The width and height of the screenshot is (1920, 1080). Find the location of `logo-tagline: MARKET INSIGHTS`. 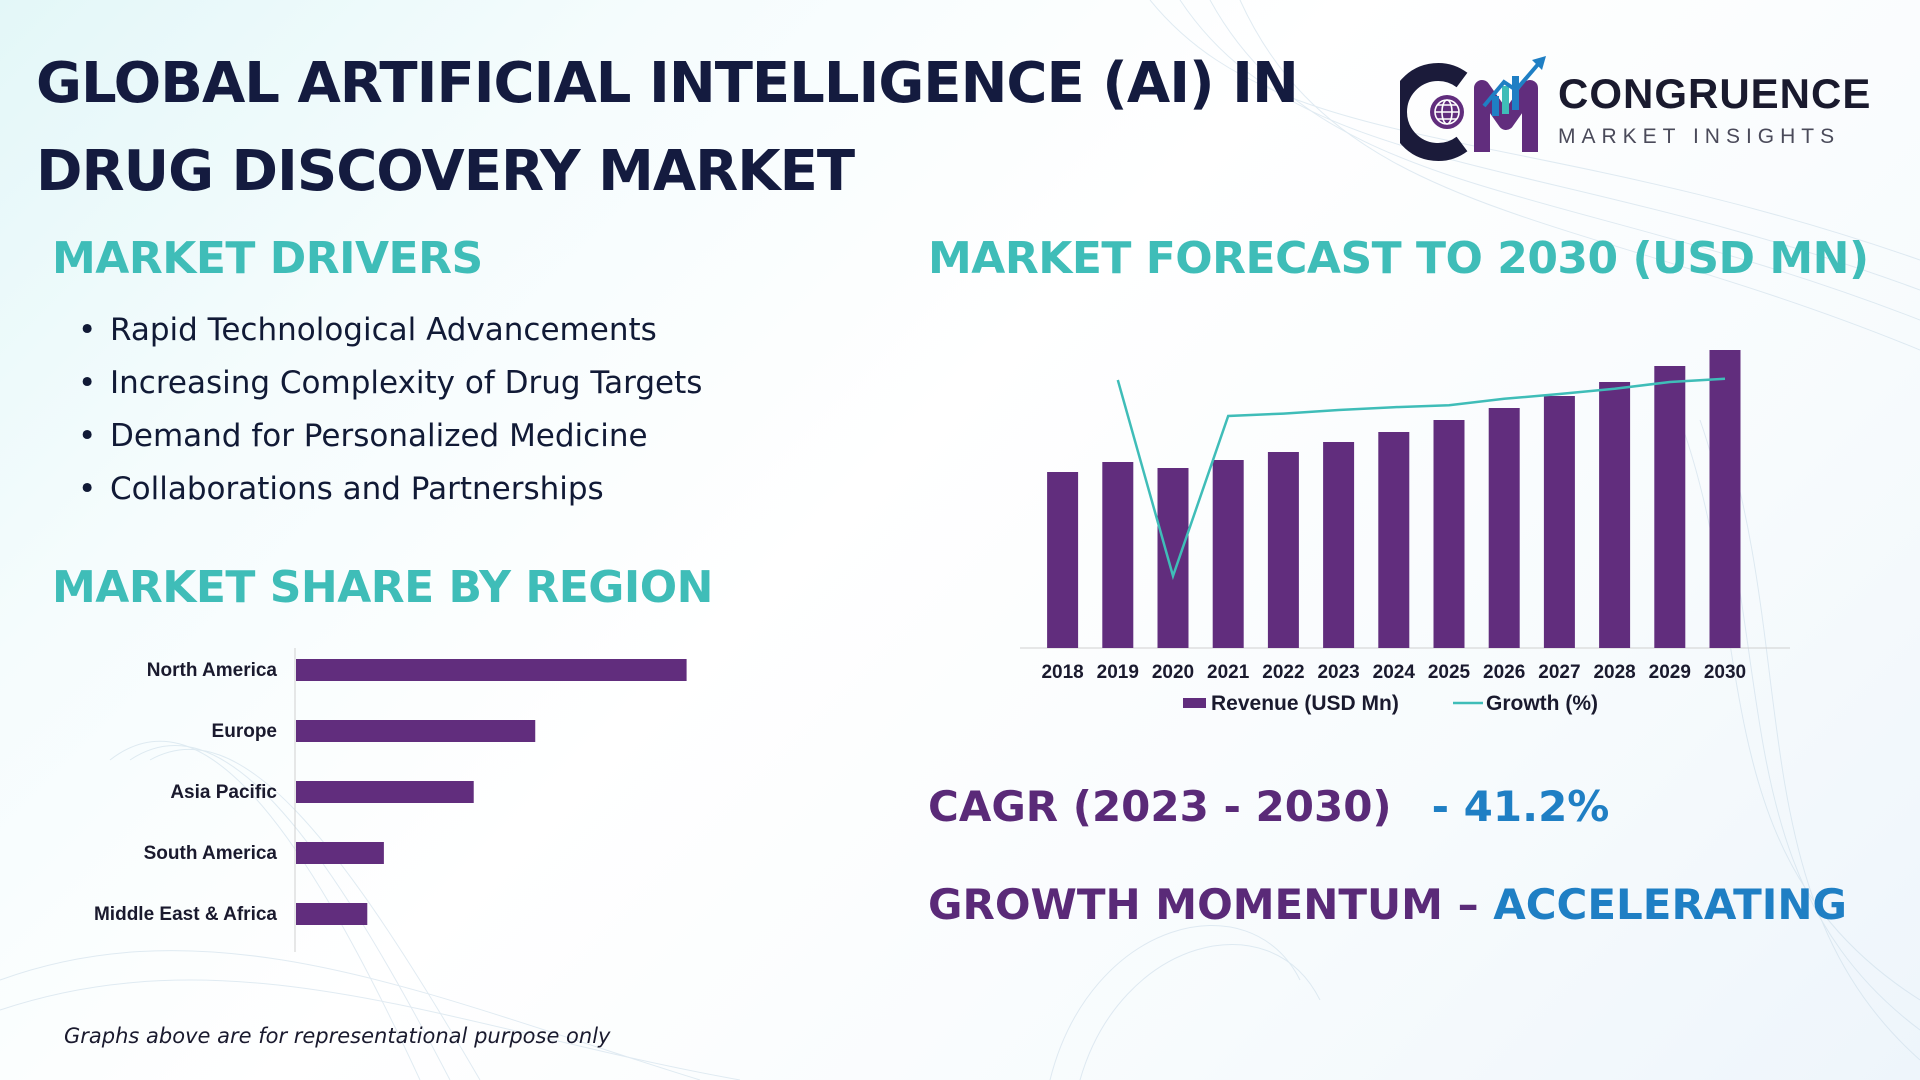

logo-tagline: MARKET INSIGHTS is located at coordinates (1699, 136).